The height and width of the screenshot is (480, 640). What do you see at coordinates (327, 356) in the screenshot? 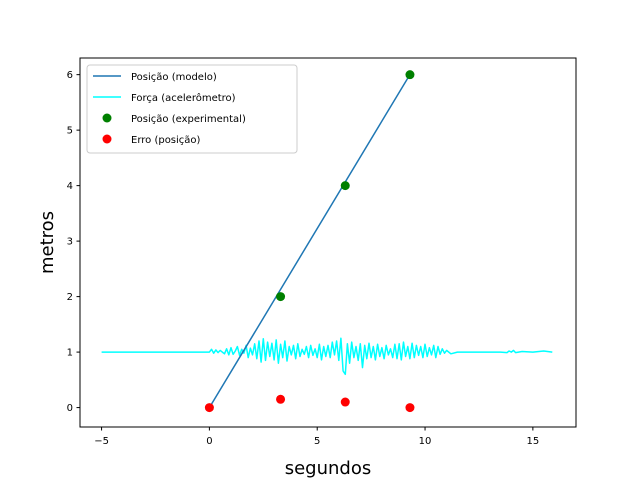
I see `series-line` at bounding box center [327, 356].